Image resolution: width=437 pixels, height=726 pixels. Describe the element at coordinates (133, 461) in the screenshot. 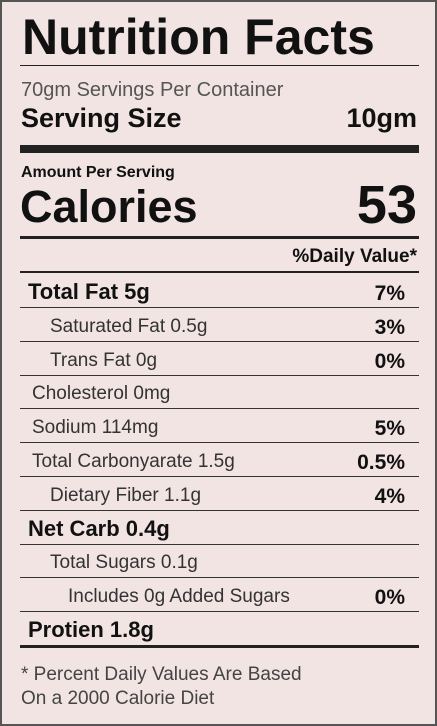

I see `row-label: Total Carbonyarate 1.5g` at that location.